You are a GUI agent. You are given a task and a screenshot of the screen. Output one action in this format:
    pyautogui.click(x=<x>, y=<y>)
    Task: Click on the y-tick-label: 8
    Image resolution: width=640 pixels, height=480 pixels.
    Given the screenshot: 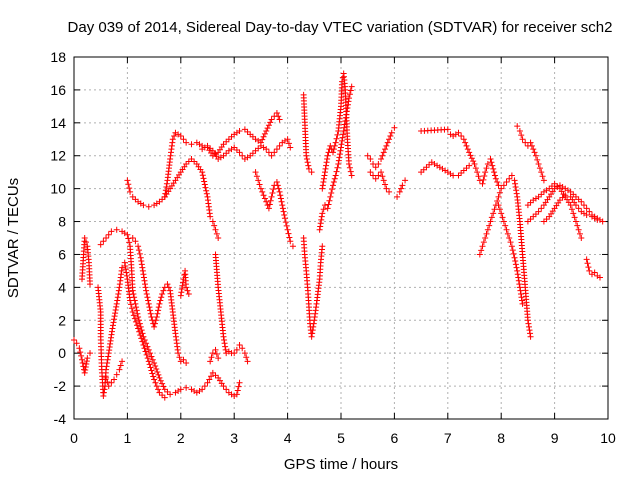 What is the action you would take?
    pyautogui.click(x=62, y=222)
    